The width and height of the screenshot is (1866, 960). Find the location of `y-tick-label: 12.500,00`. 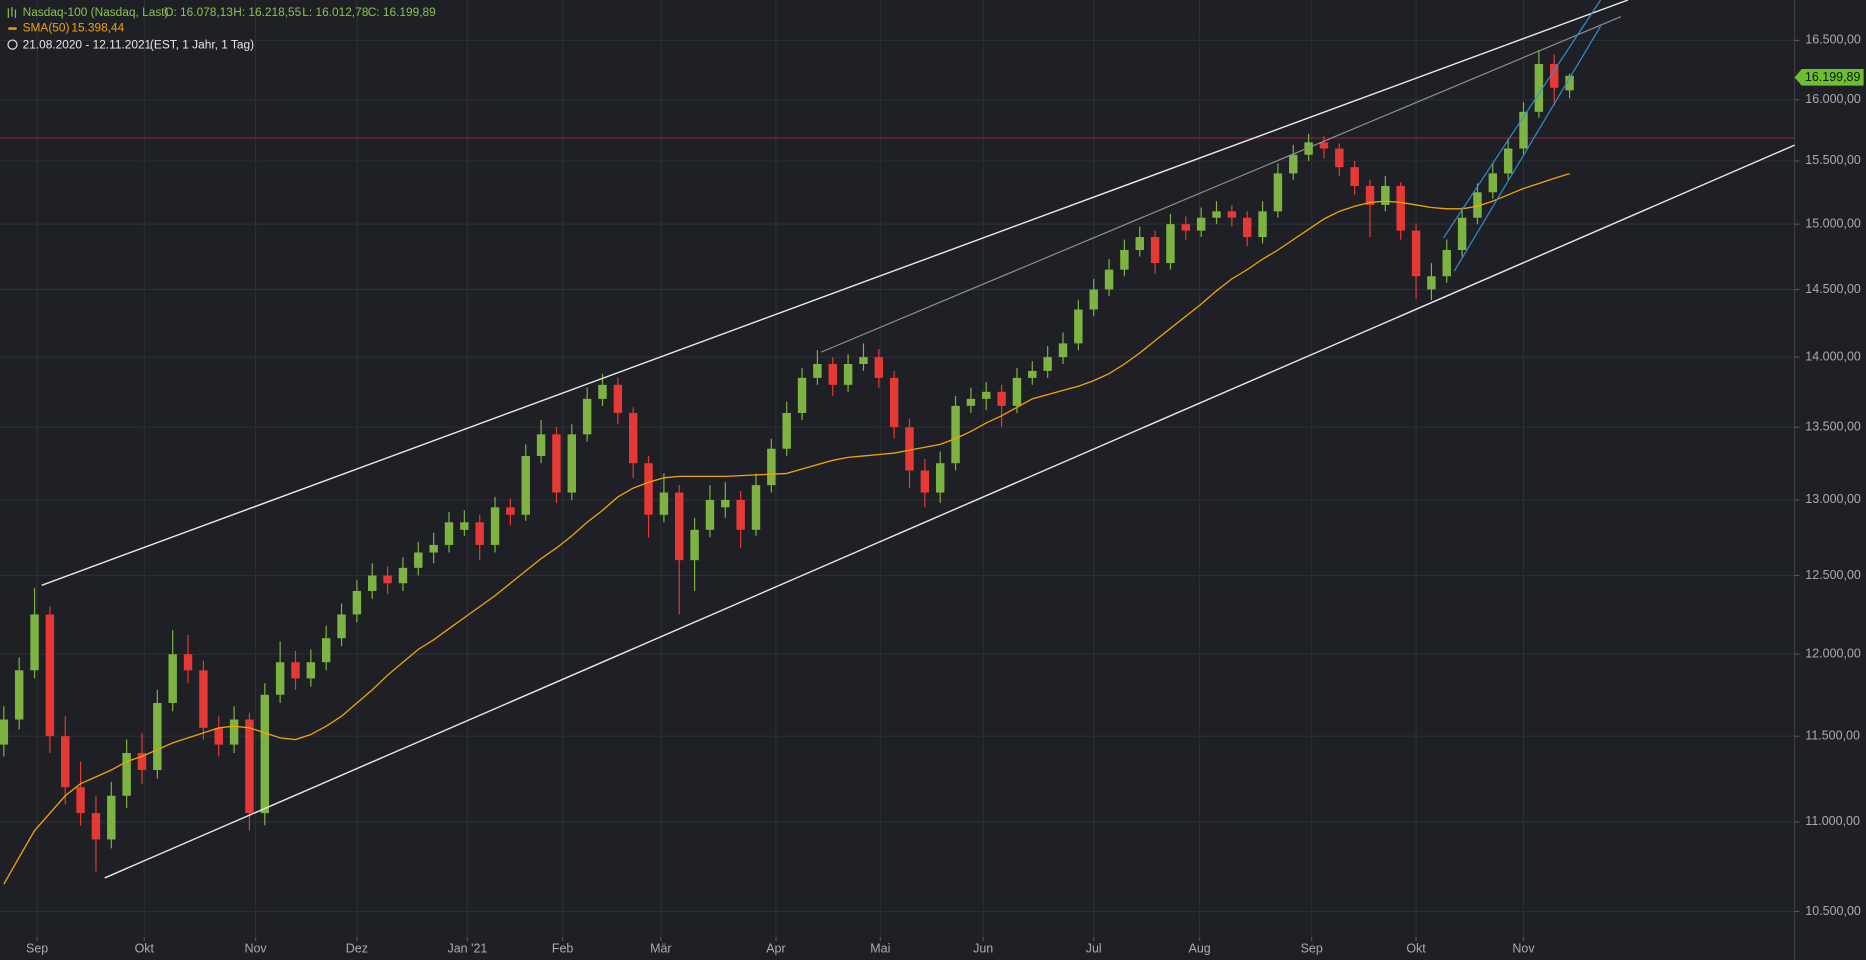

y-tick-label: 12.500,00 is located at coordinates (1833, 575).